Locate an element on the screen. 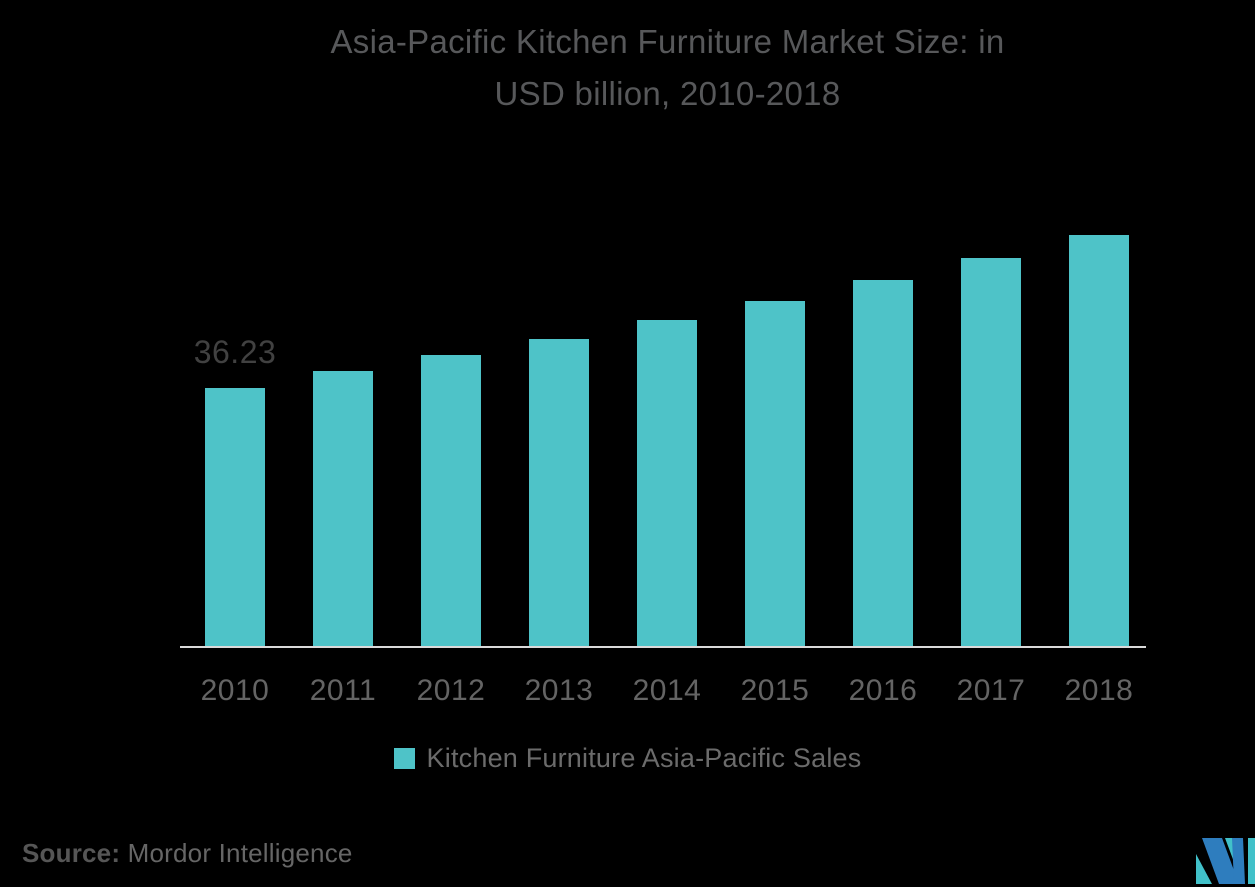 The image size is (1255, 887). bar-2011 is located at coordinates (343, 508).